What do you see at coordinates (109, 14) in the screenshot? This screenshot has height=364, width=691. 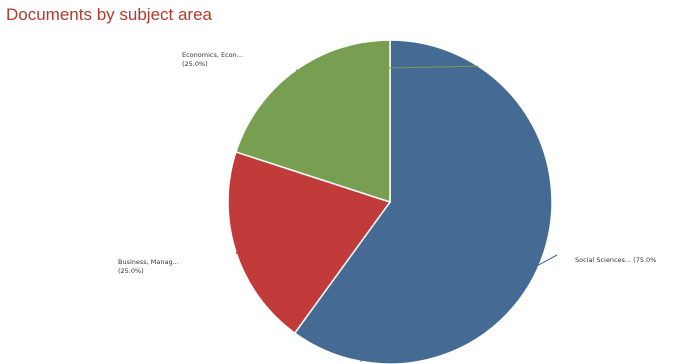 I see `chart-title: Documents by subject area` at bounding box center [109, 14].